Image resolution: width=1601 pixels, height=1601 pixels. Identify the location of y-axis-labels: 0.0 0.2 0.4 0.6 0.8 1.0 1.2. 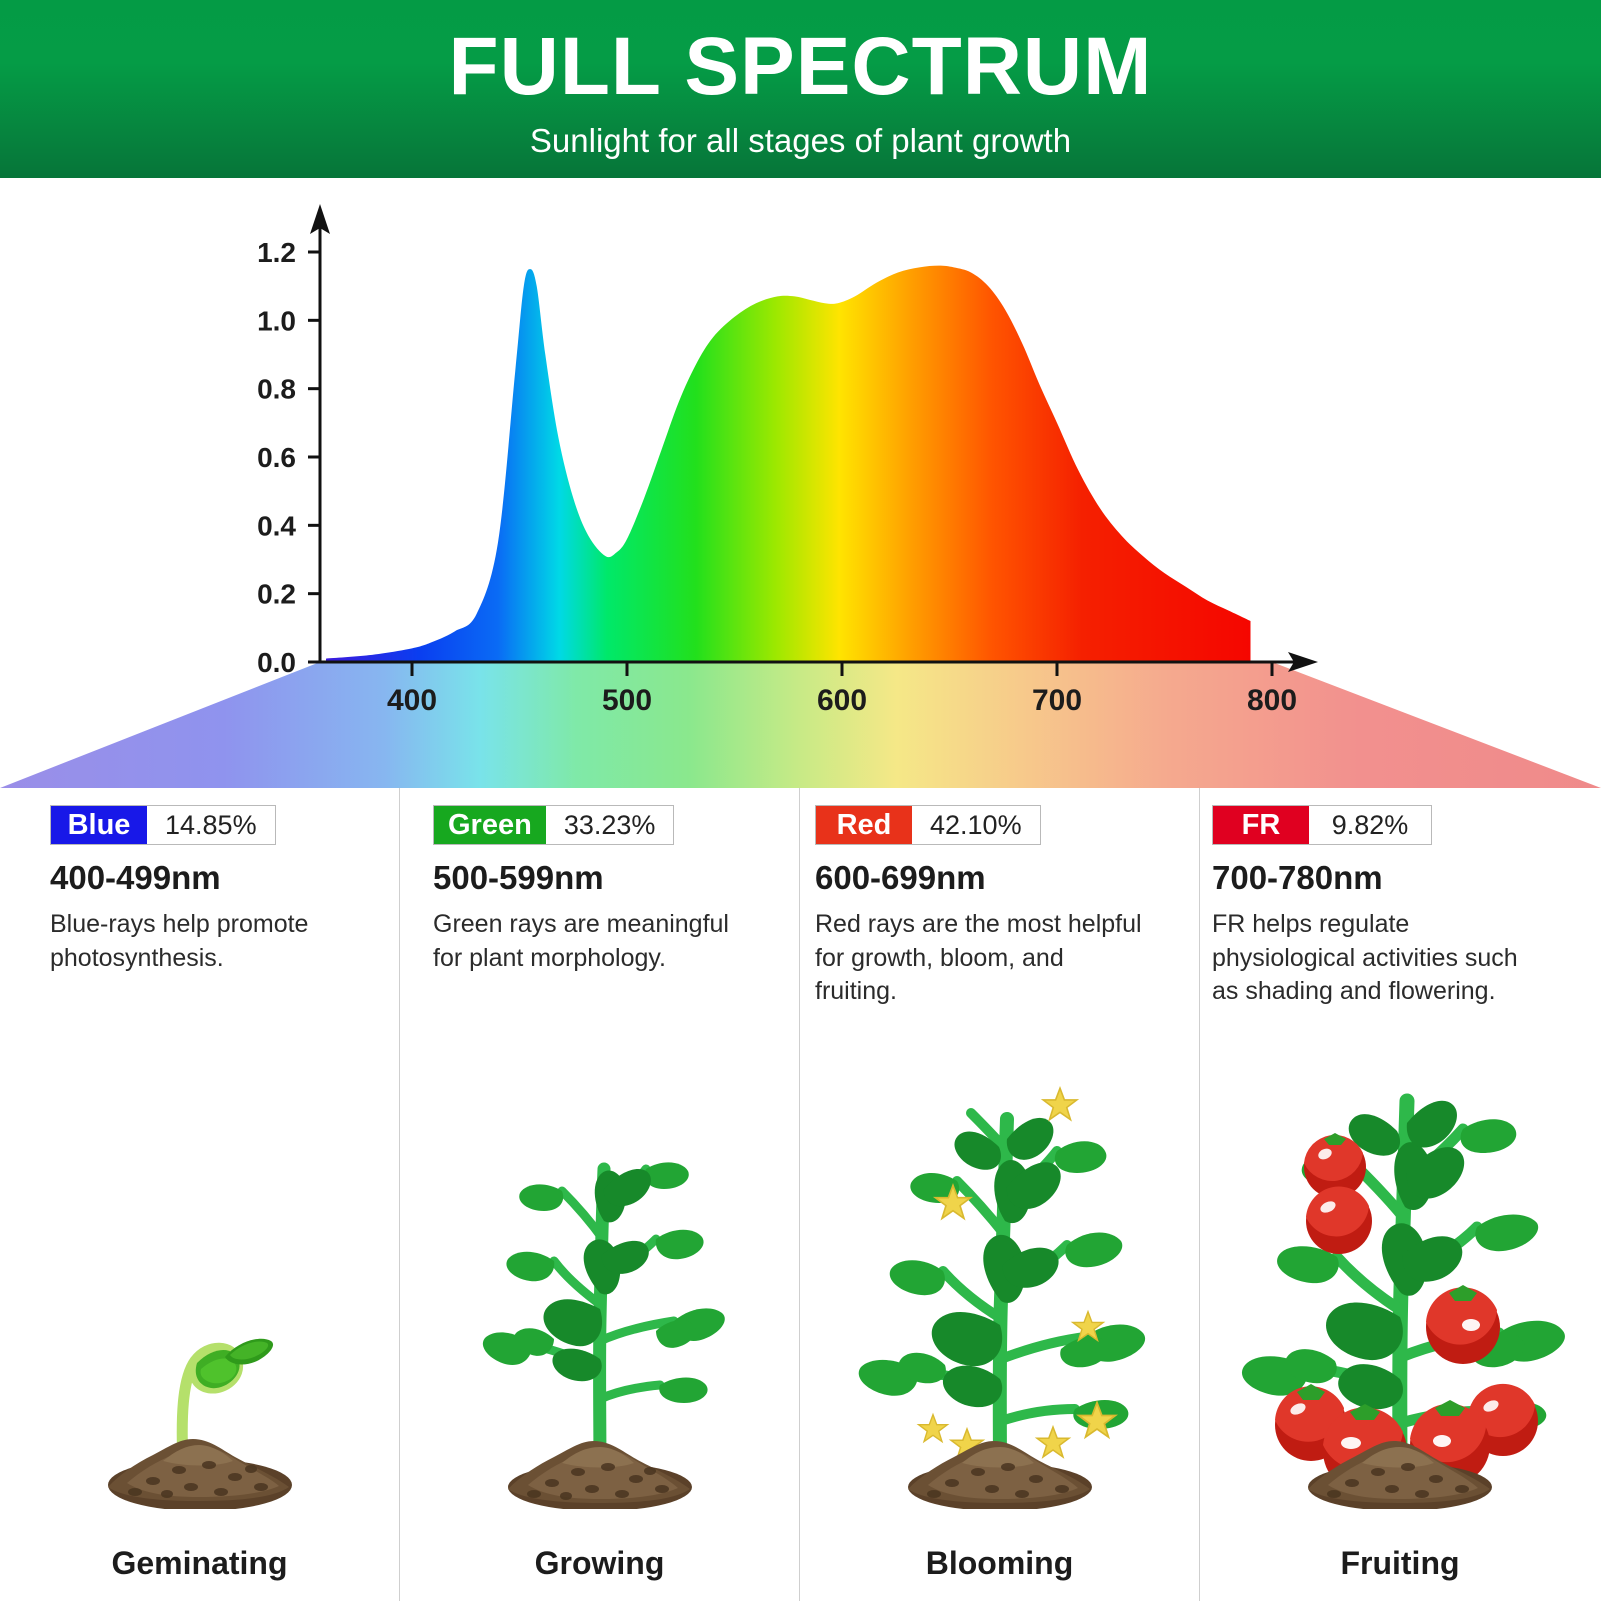
(276, 457).